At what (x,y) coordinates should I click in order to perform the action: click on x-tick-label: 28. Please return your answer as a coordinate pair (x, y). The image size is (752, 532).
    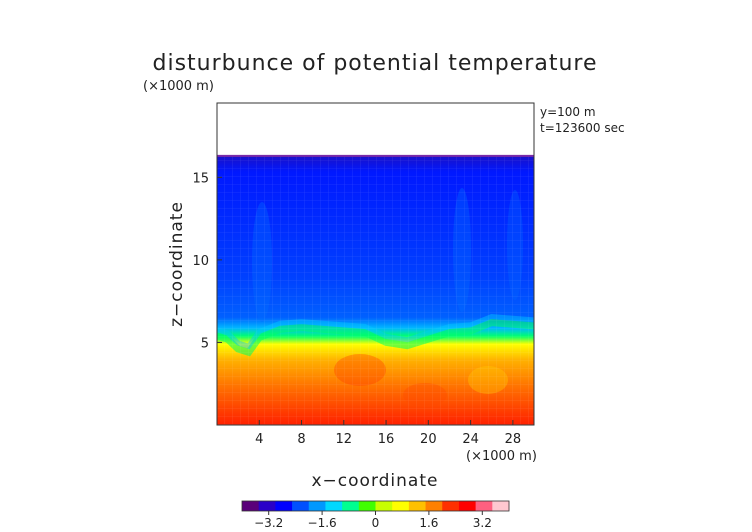
    Looking at the image, I should click on (513, 439).